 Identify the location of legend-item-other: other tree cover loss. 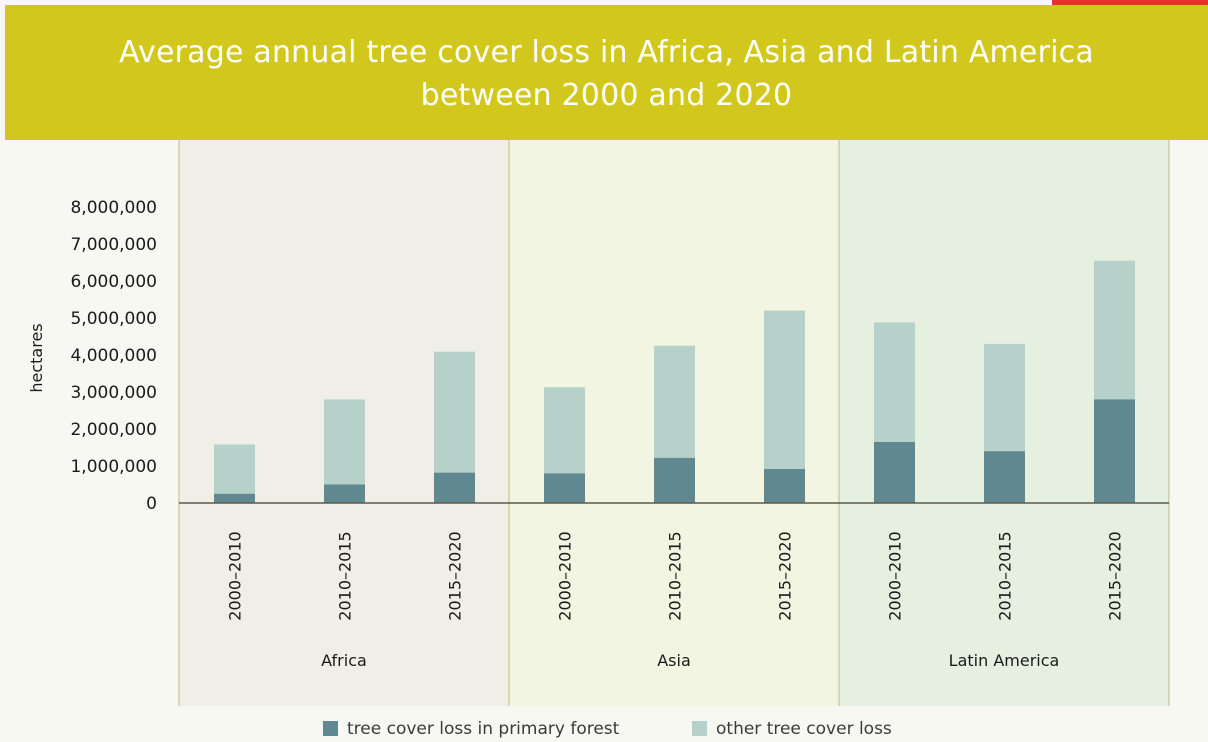
(792, 729).